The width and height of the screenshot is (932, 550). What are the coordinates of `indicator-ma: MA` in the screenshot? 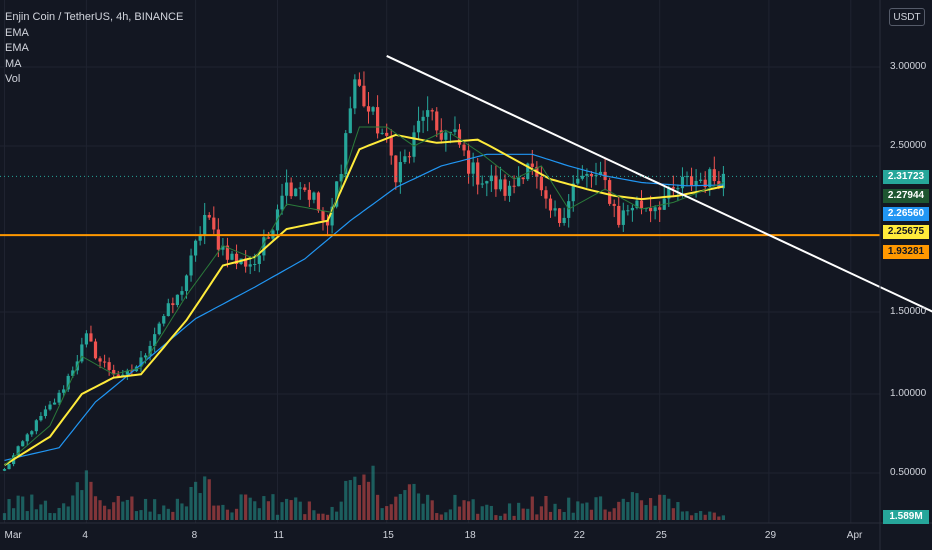 It's located at (13, 63).